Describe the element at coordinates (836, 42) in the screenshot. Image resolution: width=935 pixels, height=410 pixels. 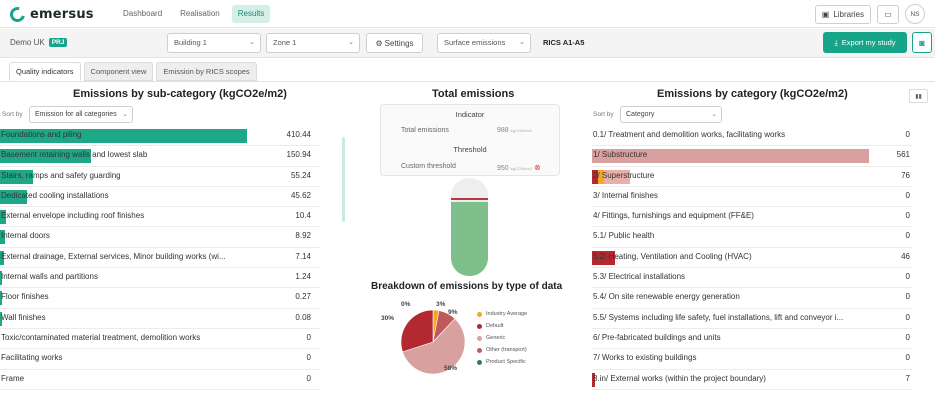
I see `download-icon: ⤓` at that location.